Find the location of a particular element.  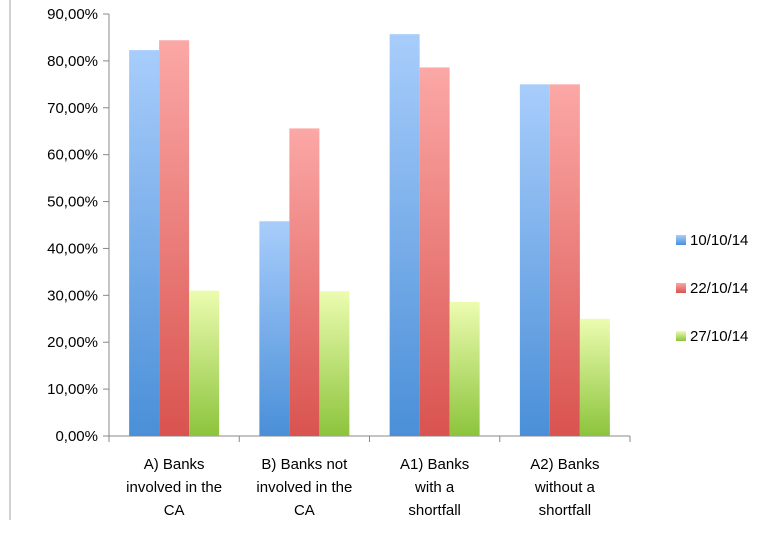

y-tick-label: 60,00% is located at coordinates (72, 155).